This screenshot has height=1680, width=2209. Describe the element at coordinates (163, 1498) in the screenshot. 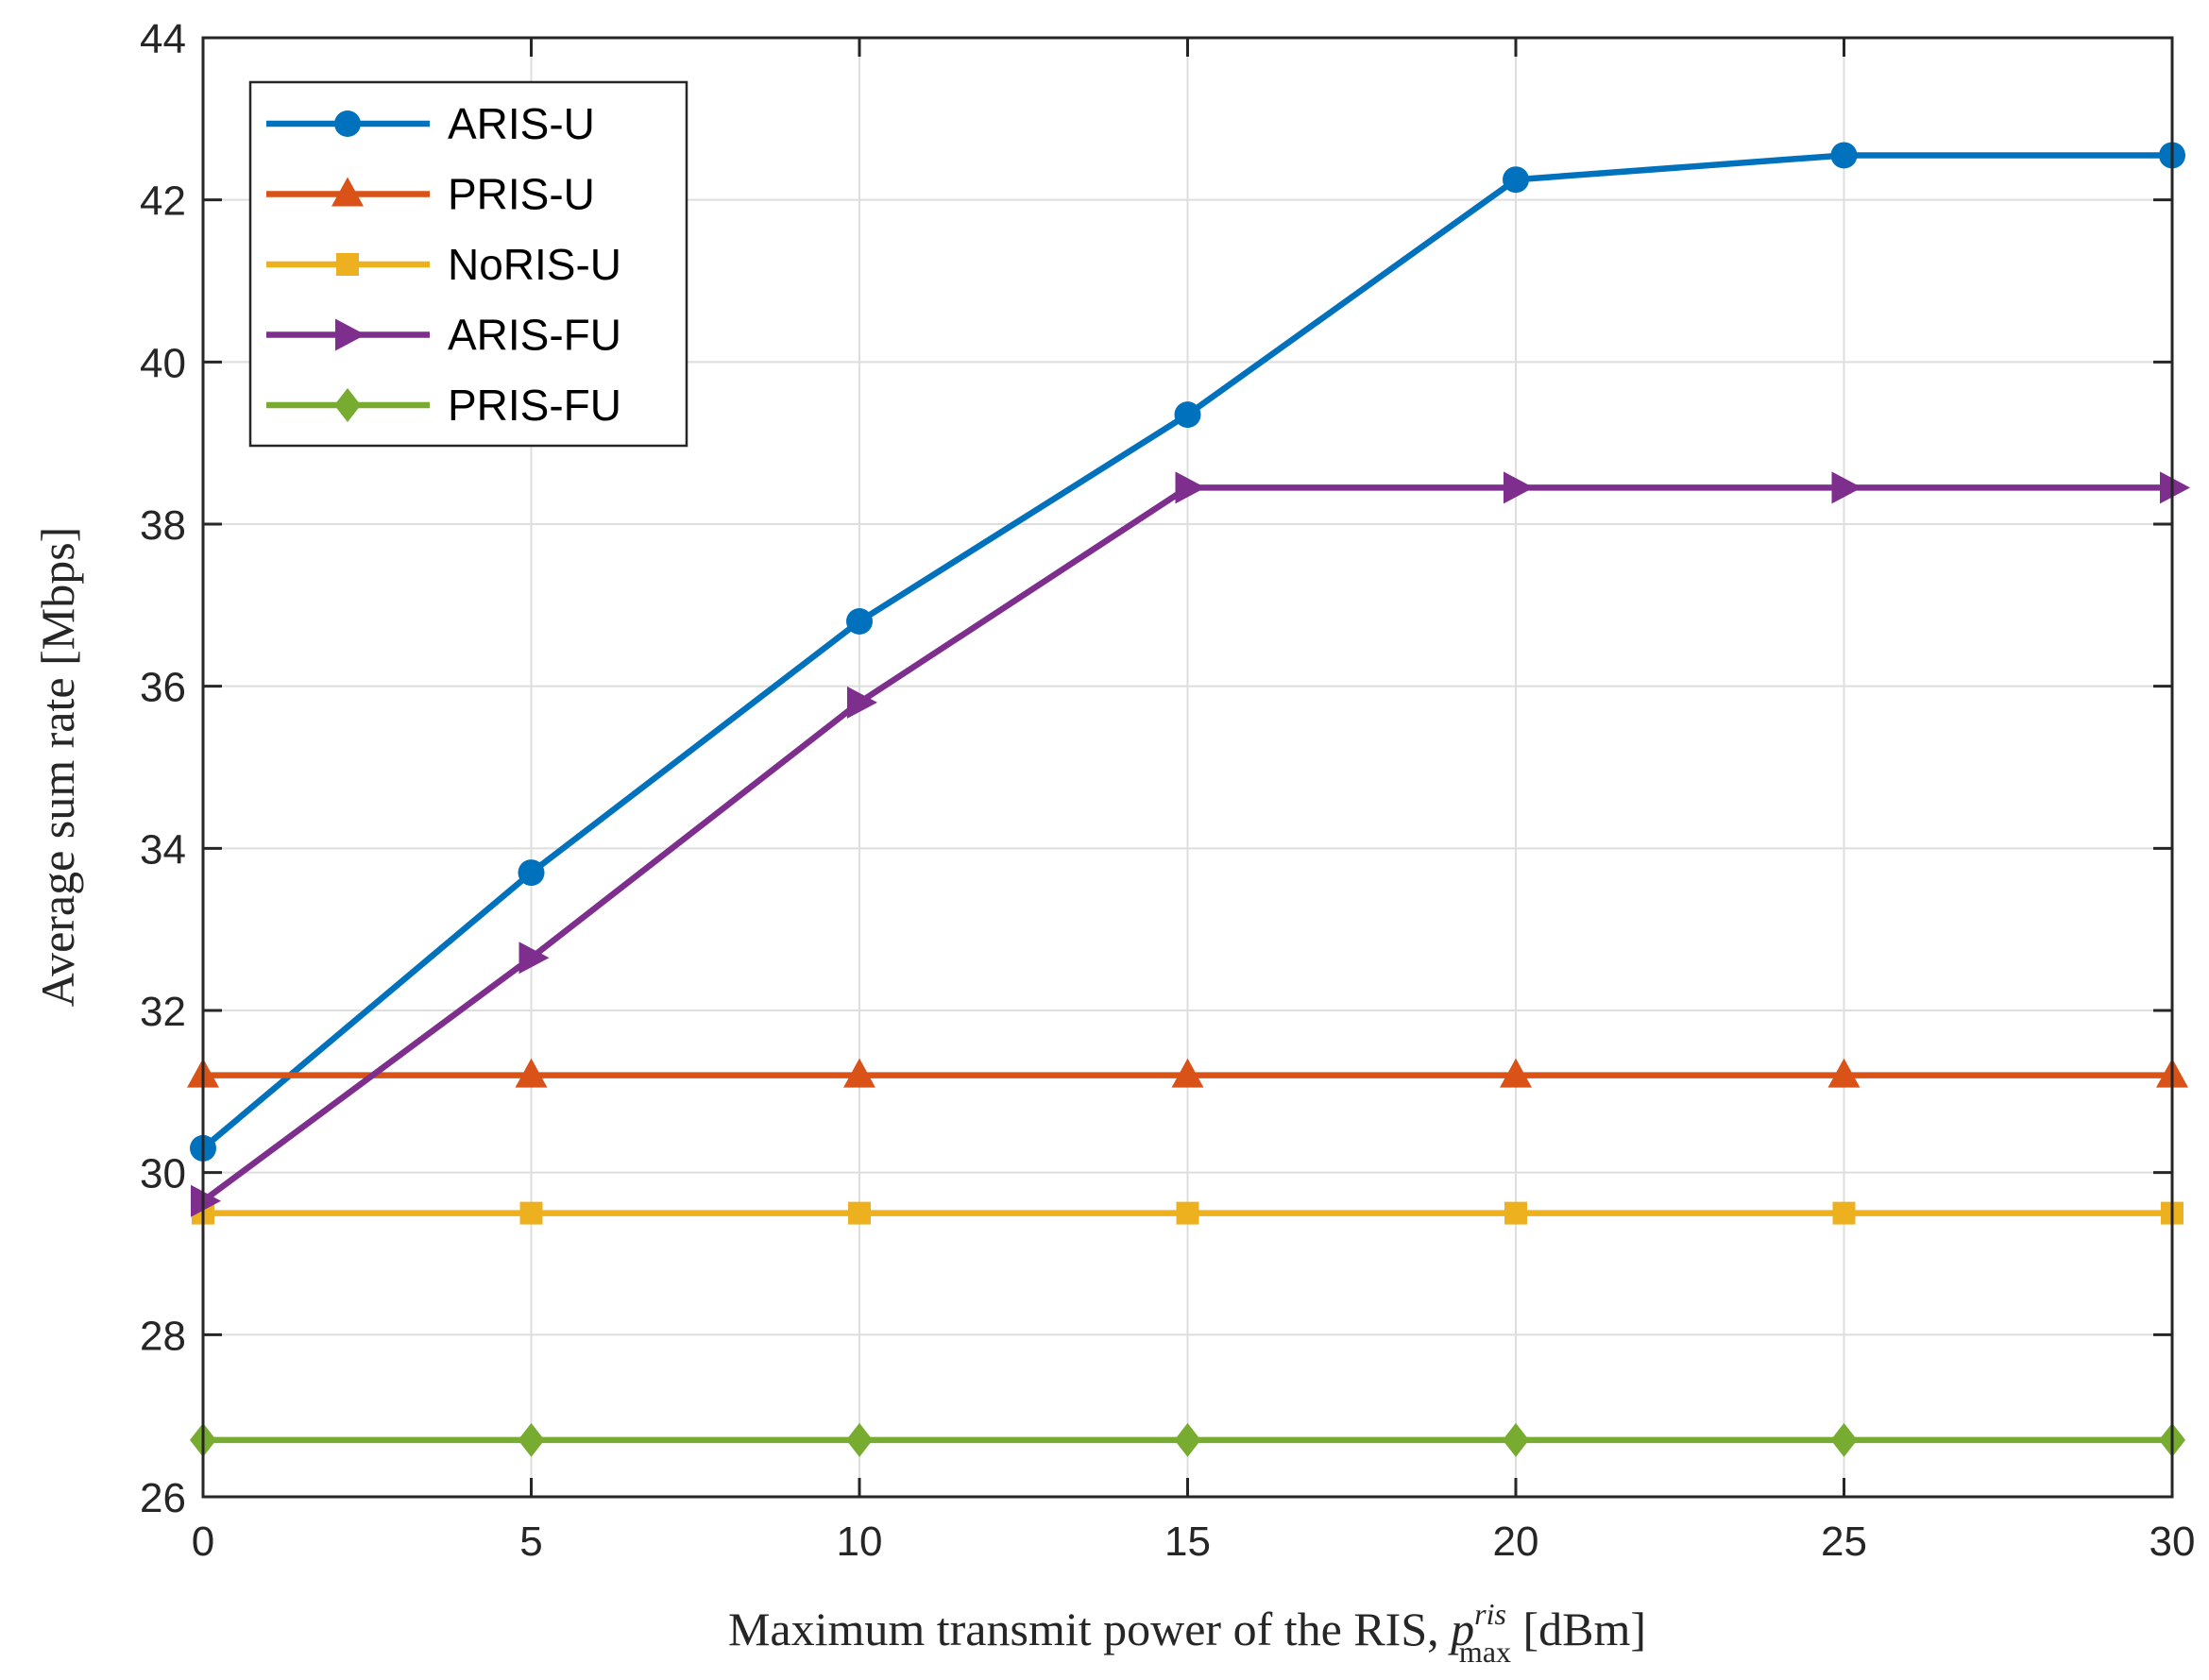

I see `y-tick-label: 26` at that location.